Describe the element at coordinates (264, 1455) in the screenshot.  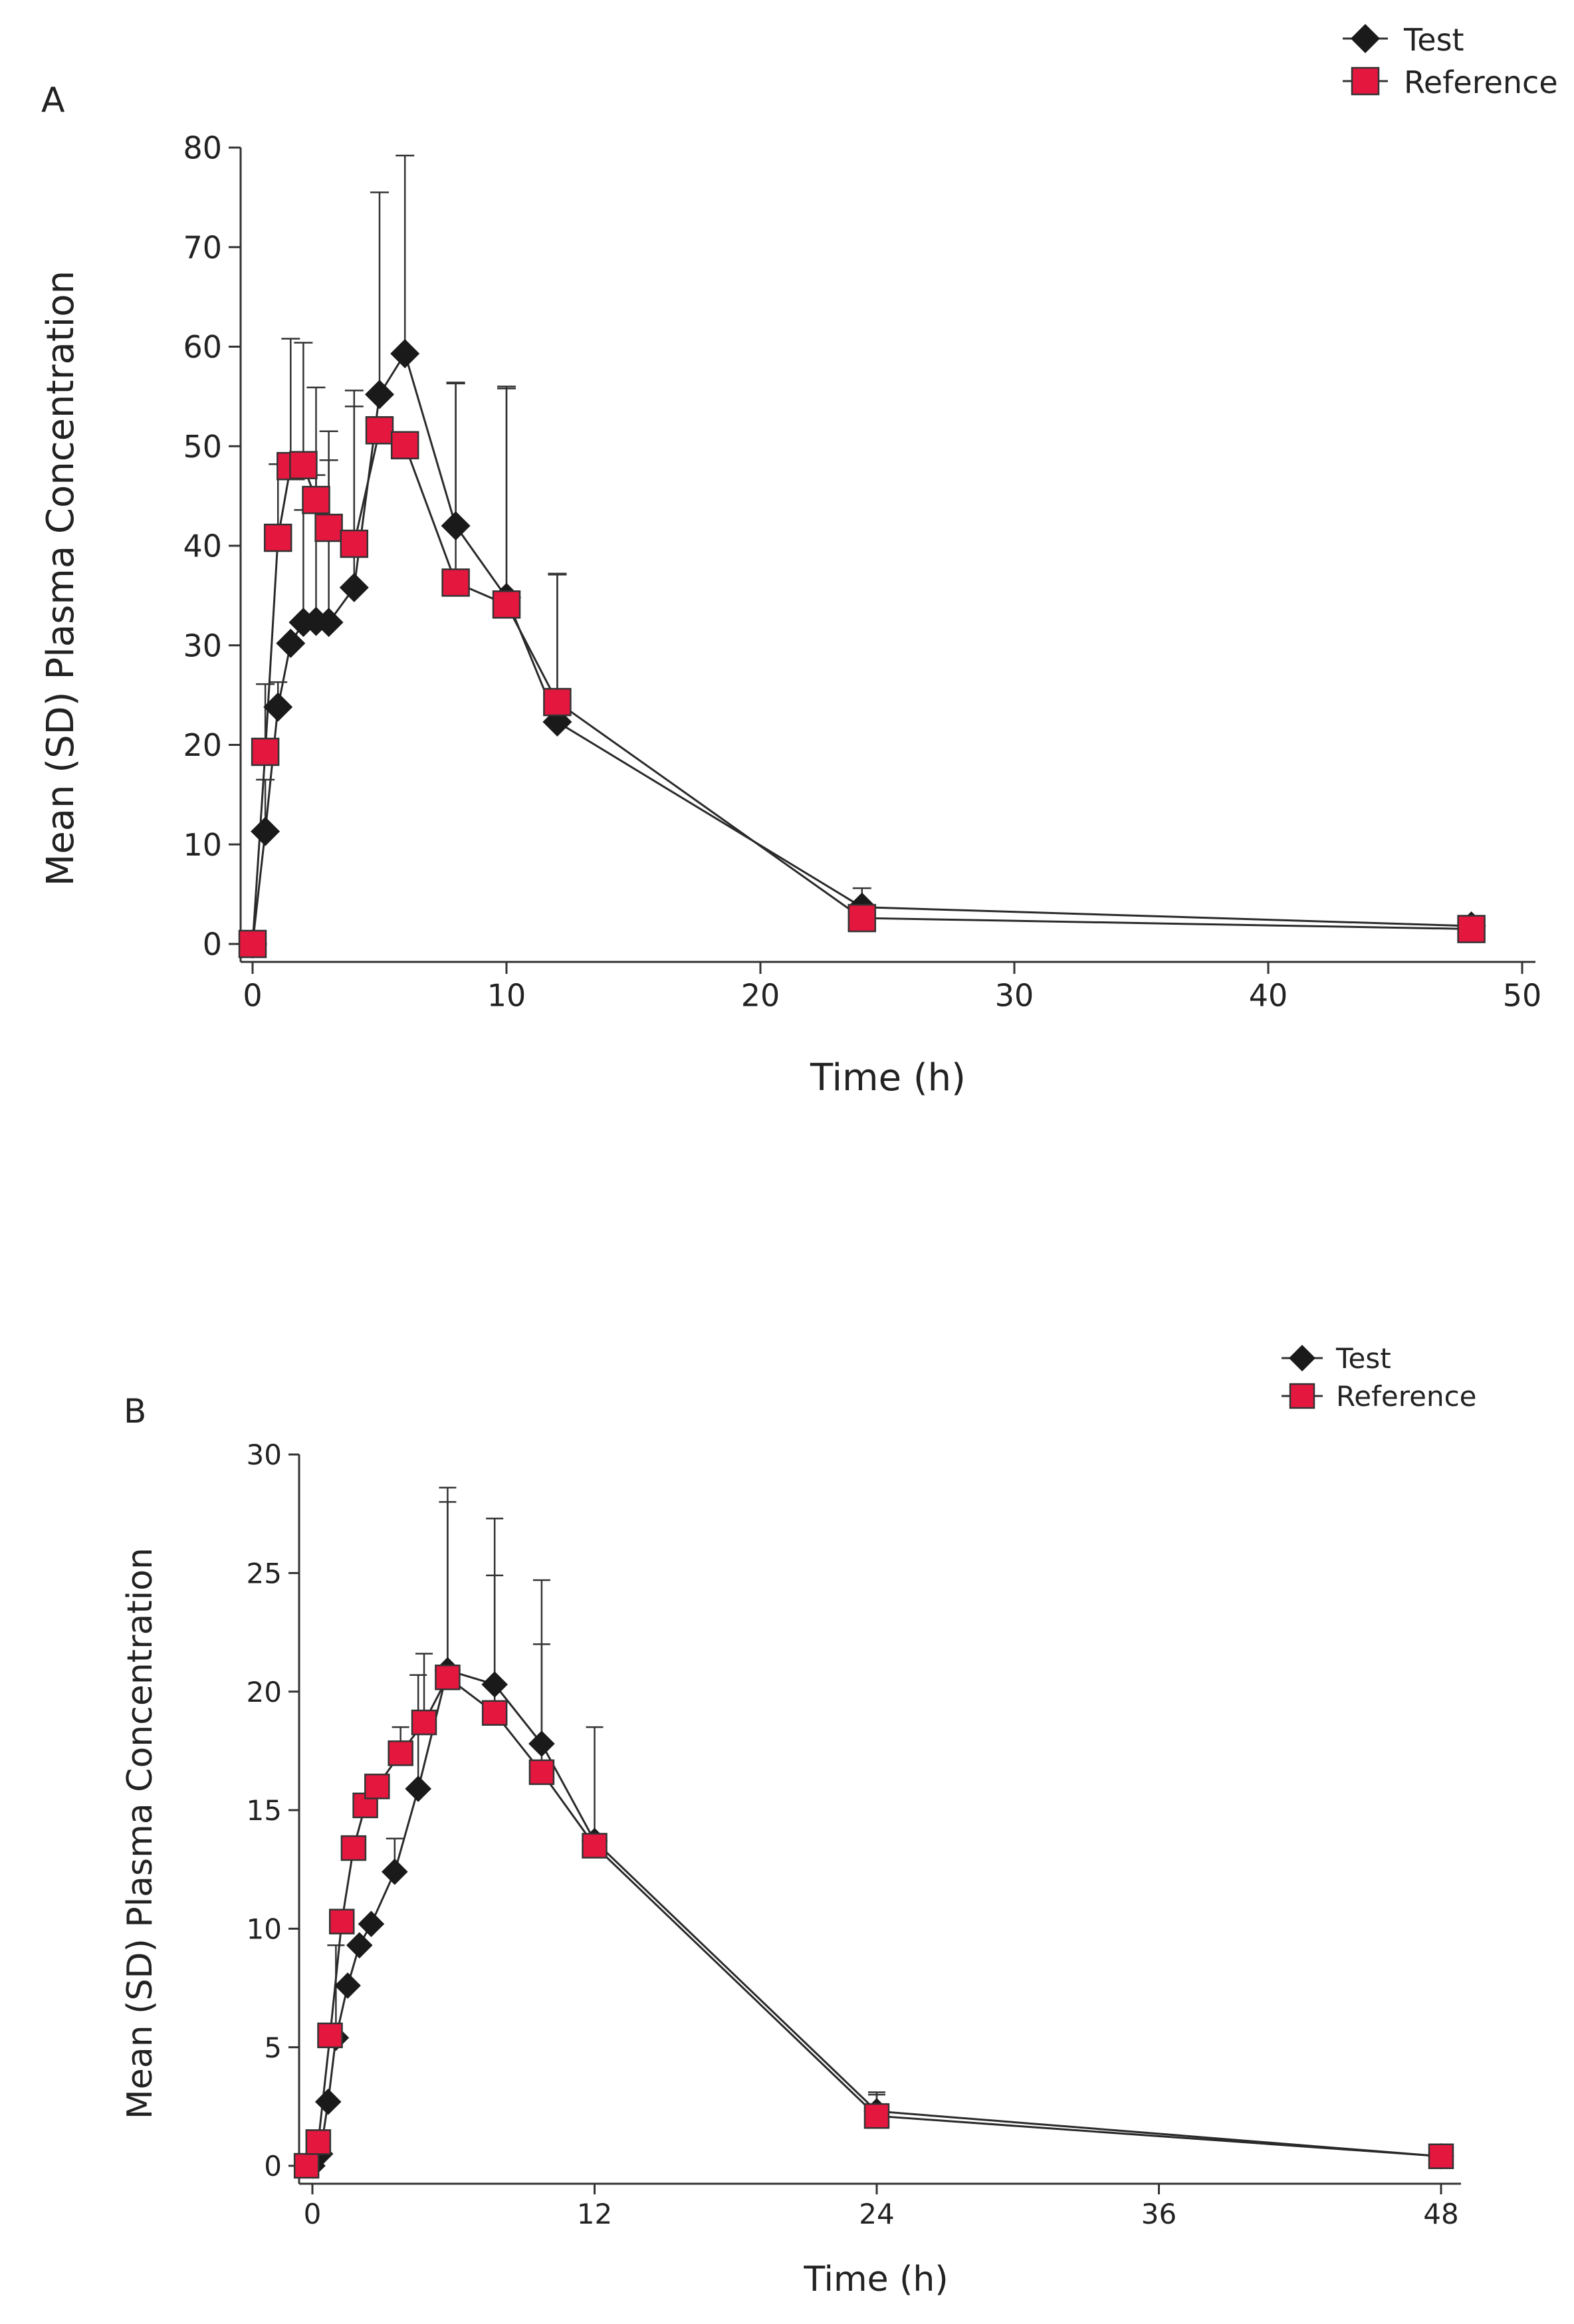
I see `panel-b-y-tick-label: 30` at that location.